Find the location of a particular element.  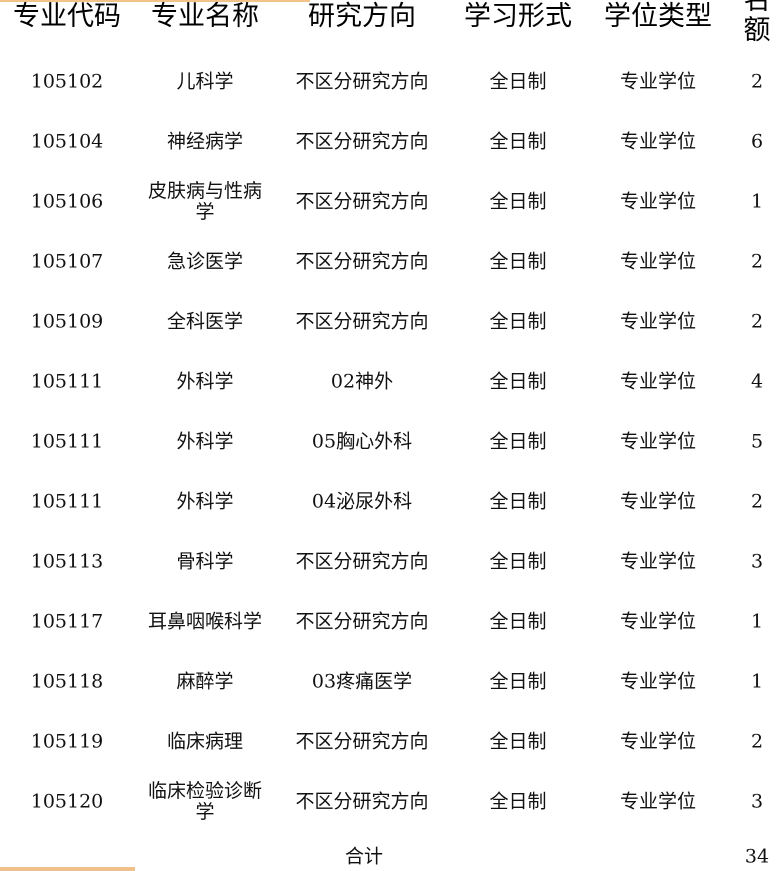

table-cell: 麻醉学 is located at coordinates (205, 681).